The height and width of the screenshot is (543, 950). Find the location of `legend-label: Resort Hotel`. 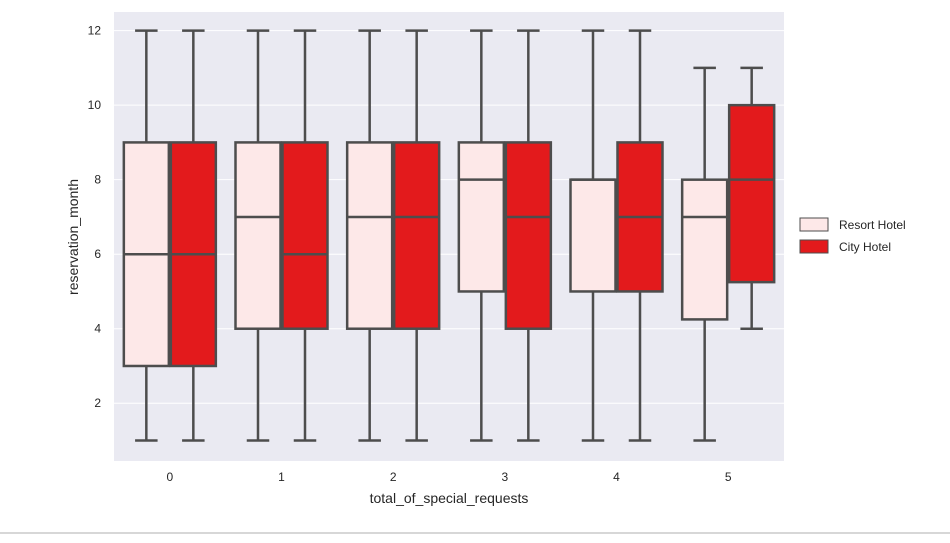

legend-label: Resort Hotel is located at coordinates (872, 225).